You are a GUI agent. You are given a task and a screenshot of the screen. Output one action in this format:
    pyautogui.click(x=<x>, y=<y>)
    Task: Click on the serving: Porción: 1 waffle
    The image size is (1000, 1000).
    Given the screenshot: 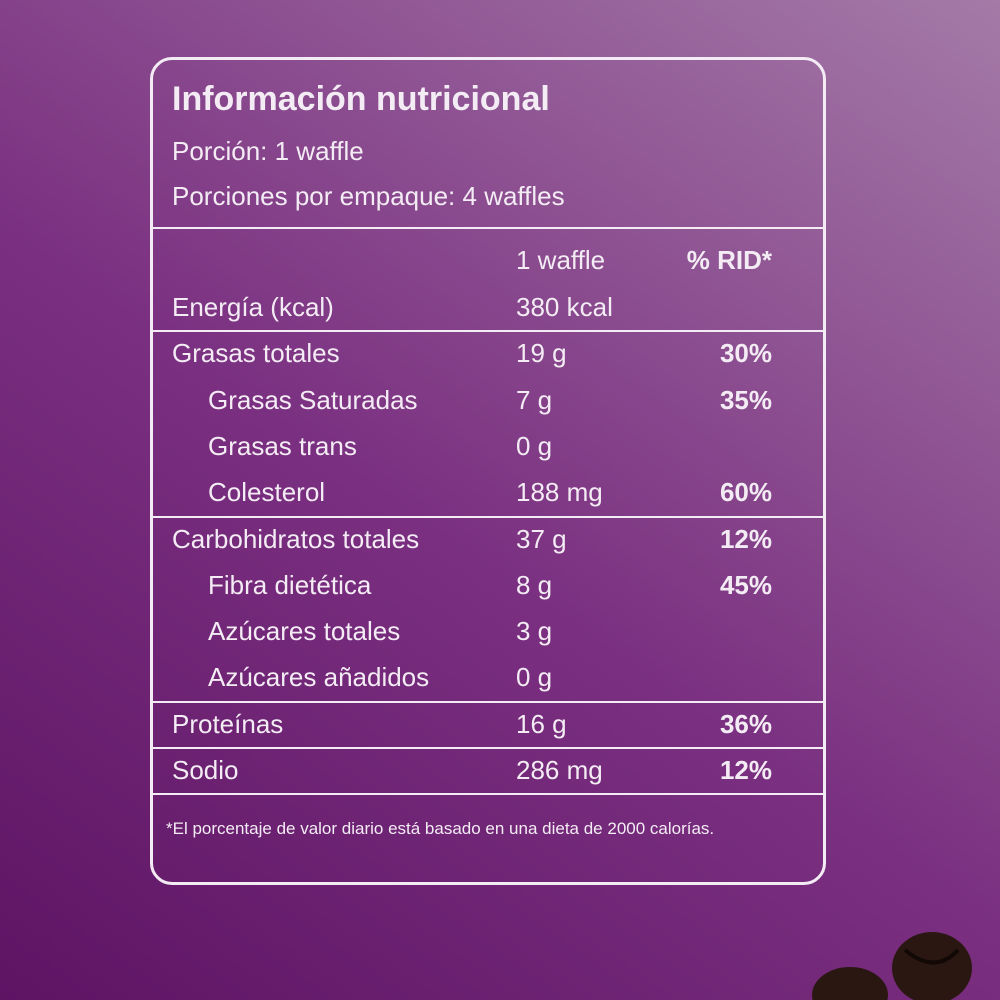 What is the action you would take?
    pyautogui.click(x=268, y=151)
    